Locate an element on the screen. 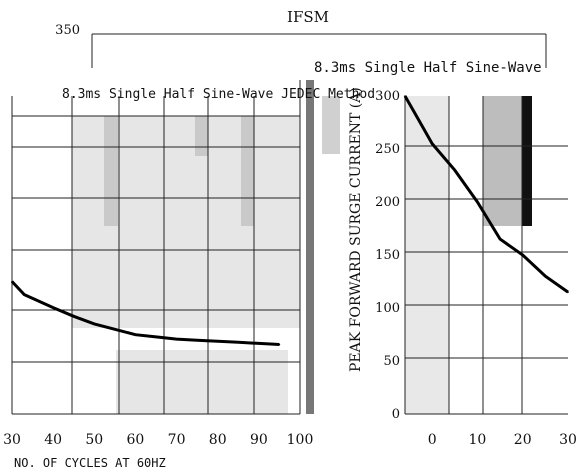  left-y-tick-labels: 350 is located at coordinates (67, 30).